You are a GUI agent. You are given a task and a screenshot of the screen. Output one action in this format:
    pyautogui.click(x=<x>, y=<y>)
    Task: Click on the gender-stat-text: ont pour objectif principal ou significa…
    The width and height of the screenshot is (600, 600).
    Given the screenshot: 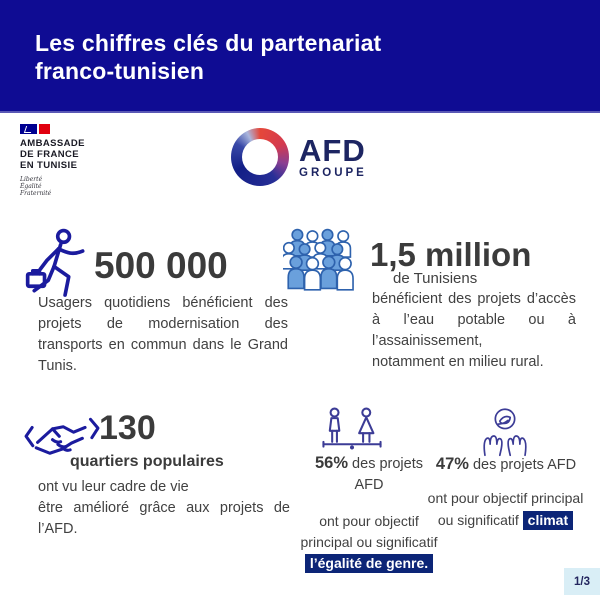 What is the action you would take?
    pyautogui.click(x=369, y=542)
    